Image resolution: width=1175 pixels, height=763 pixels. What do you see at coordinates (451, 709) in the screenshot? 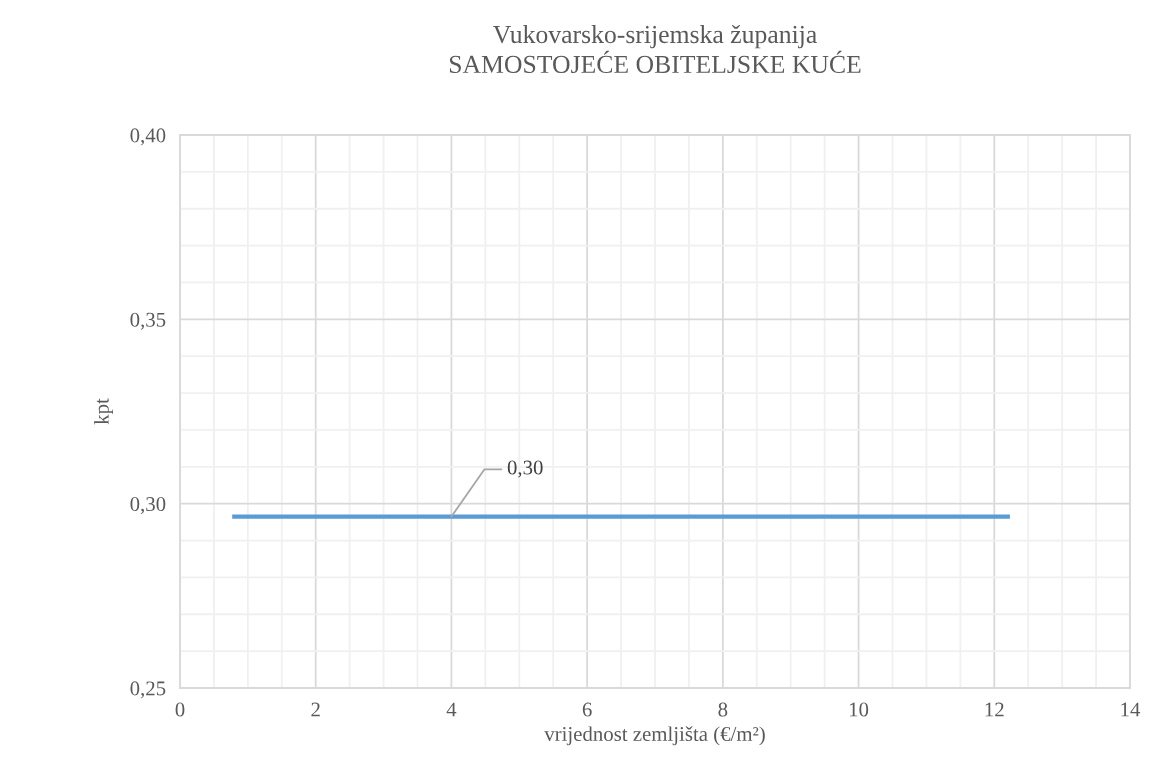
I see `x-tick-label: 4` at bounding box center [451, 709].